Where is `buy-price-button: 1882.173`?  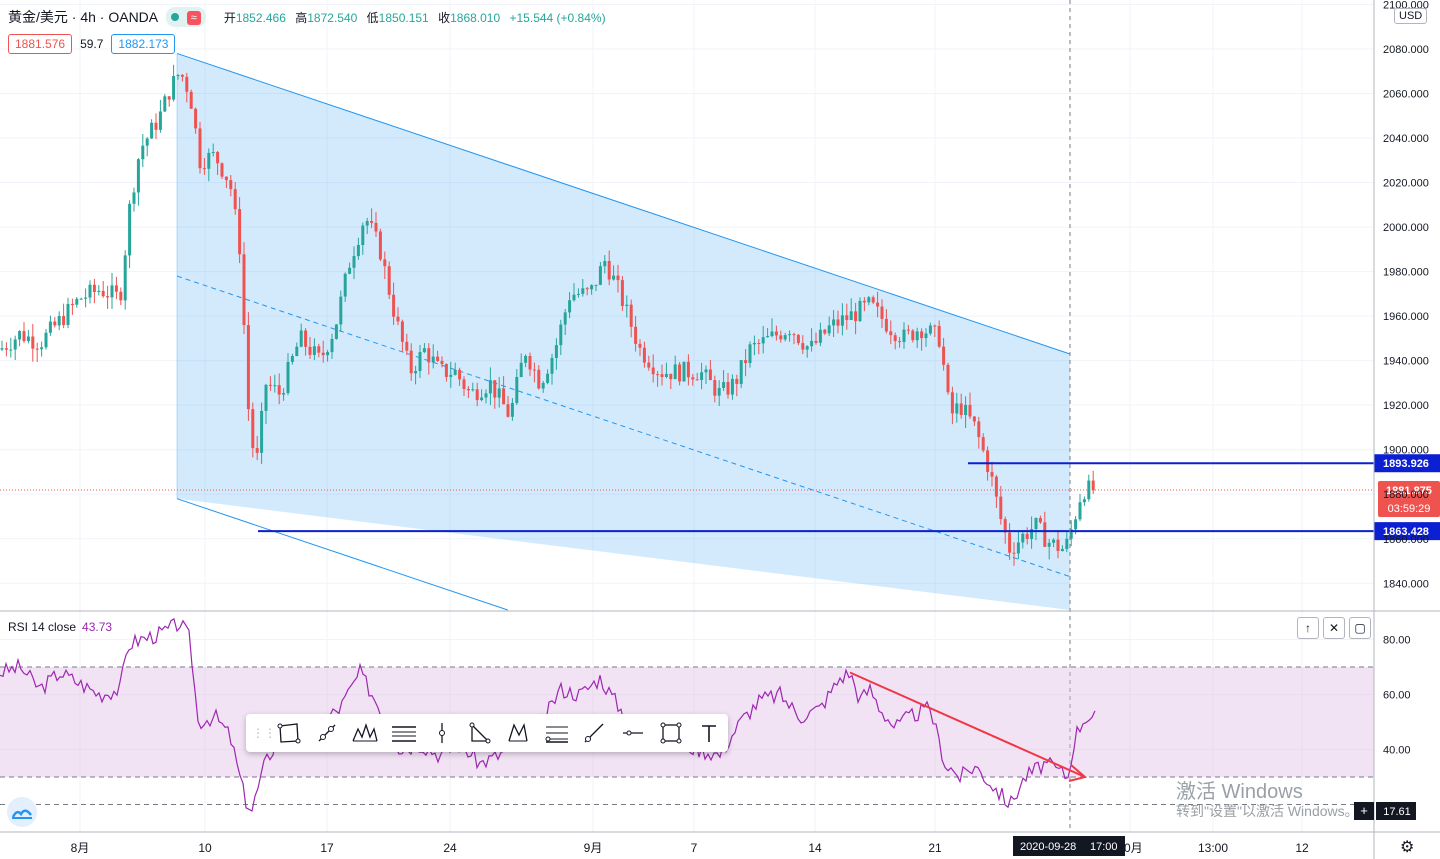 buy-price-button: 1882.173 is located at coordinates (143, 44).